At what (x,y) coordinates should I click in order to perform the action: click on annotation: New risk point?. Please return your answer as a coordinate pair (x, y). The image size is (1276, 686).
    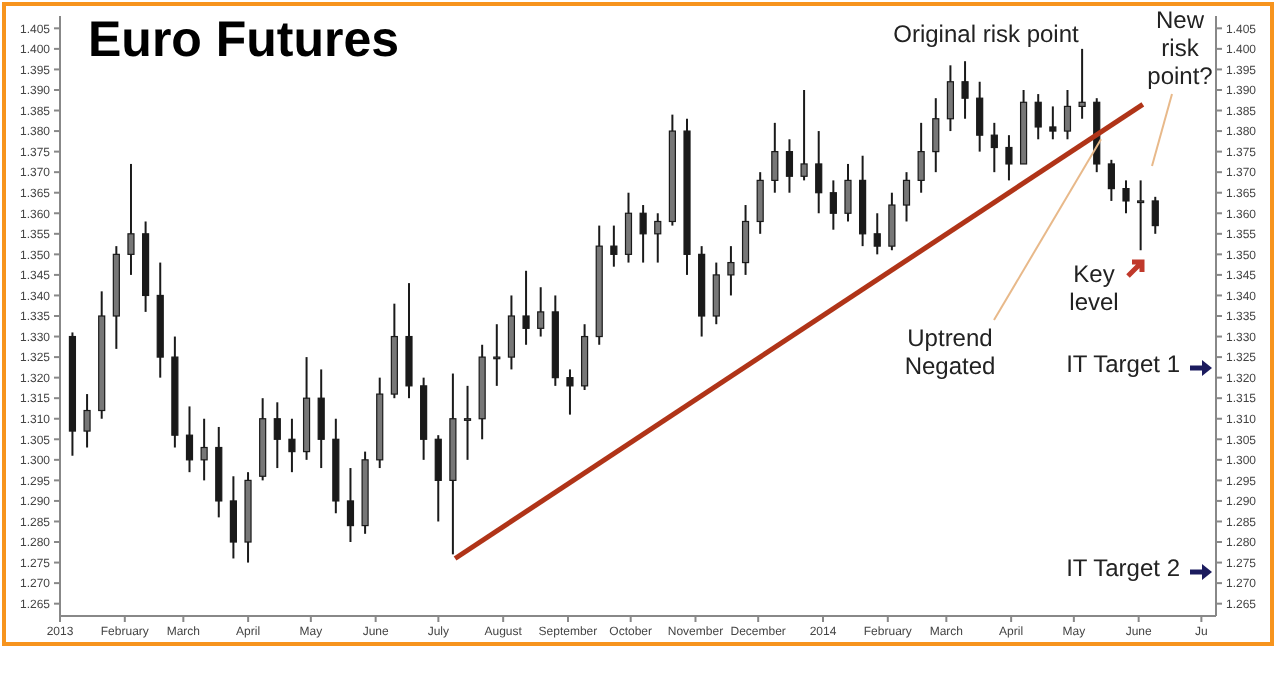
    Looking at the image, I should click on (1180, 48).